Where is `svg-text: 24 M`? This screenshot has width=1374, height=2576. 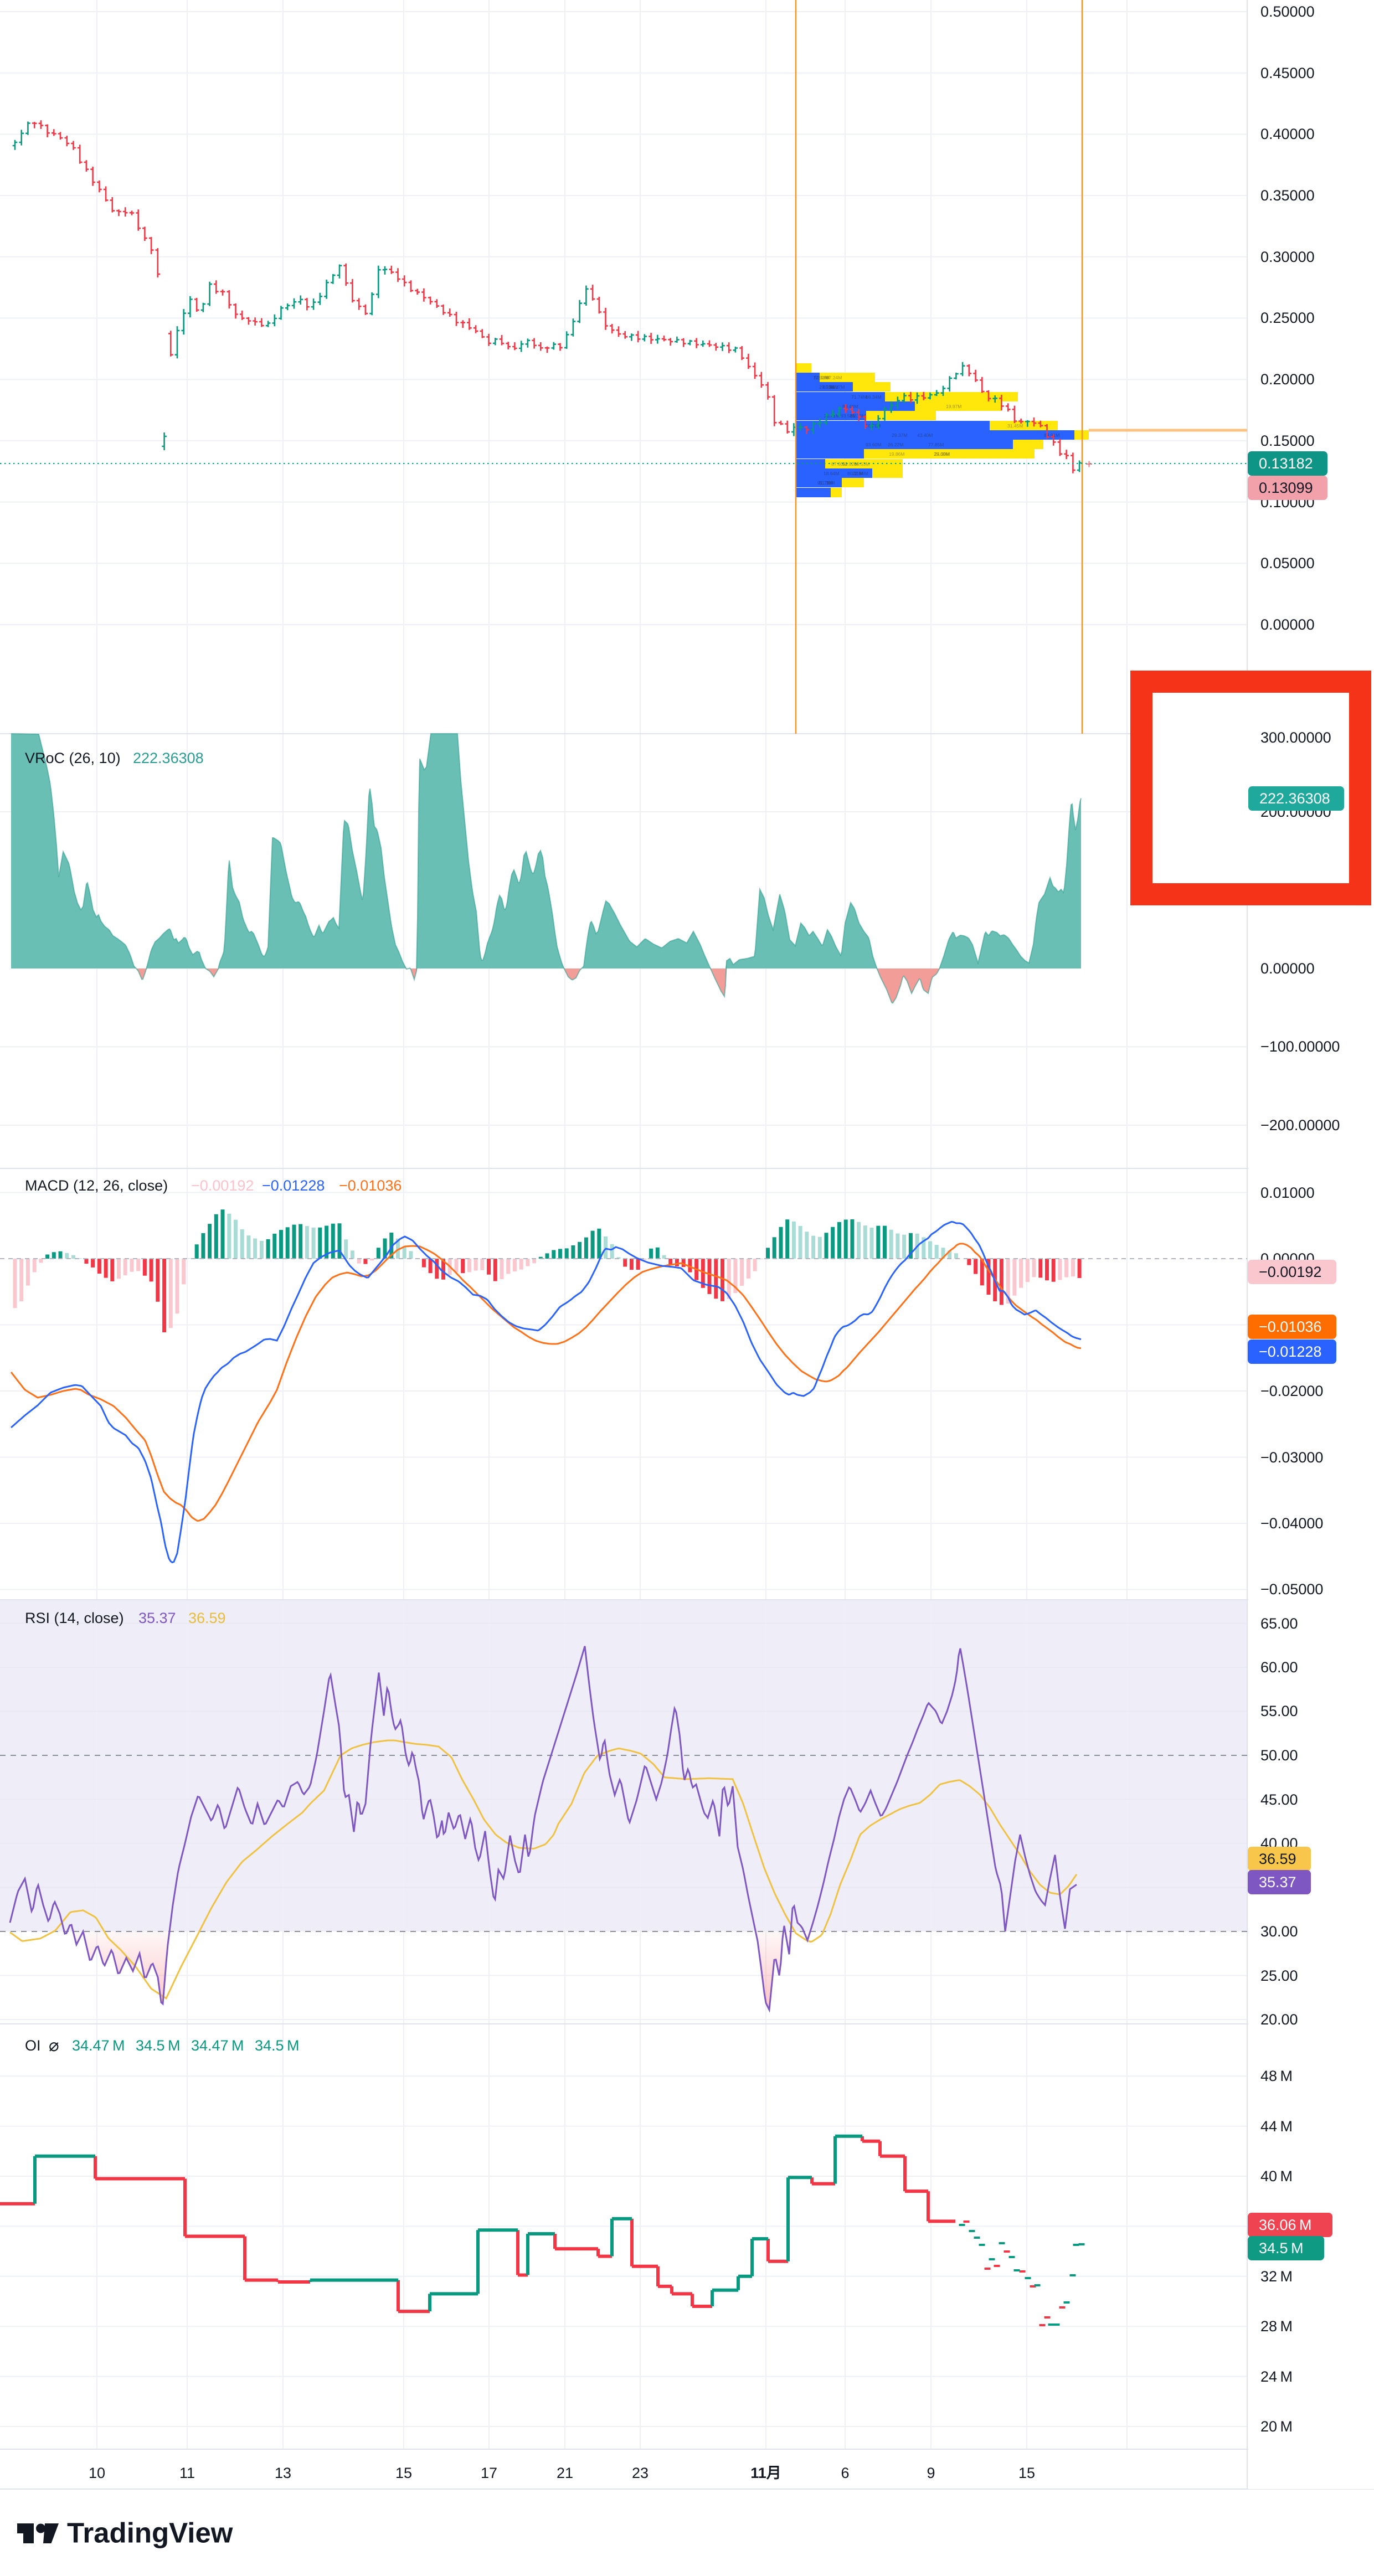 svg-text: 24 M is located at coordinates (1276, 2376).